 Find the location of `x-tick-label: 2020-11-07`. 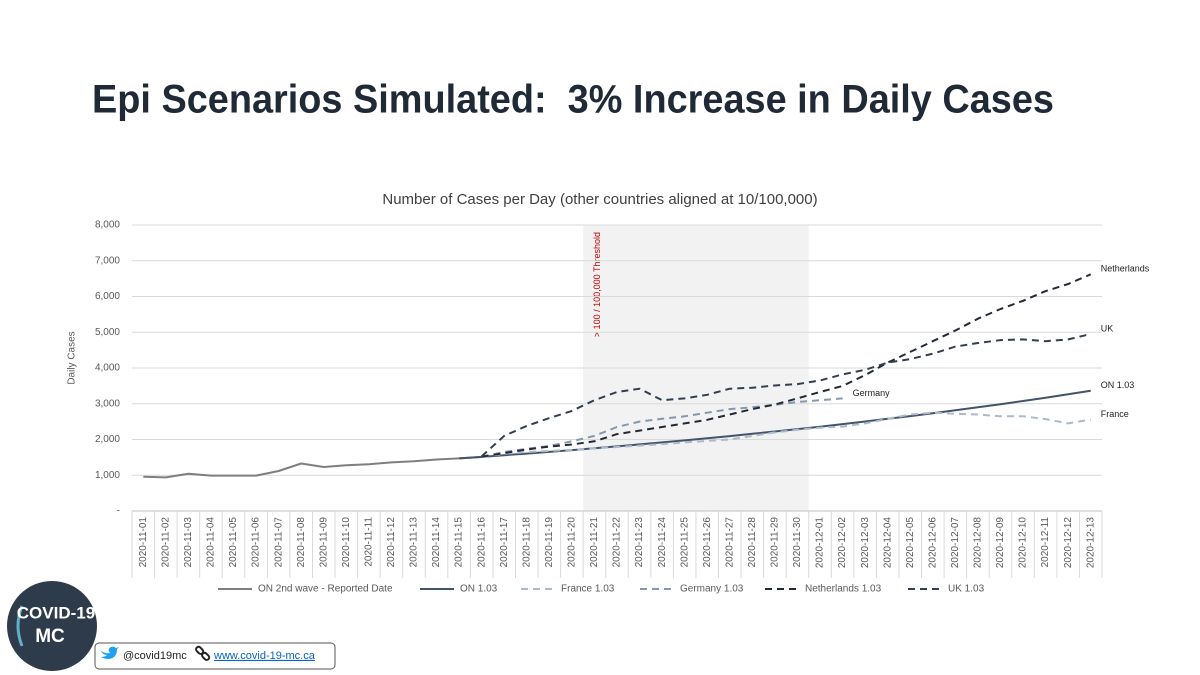

x-tick-label: 2020-11-07 is located at coordinates (278, 542).